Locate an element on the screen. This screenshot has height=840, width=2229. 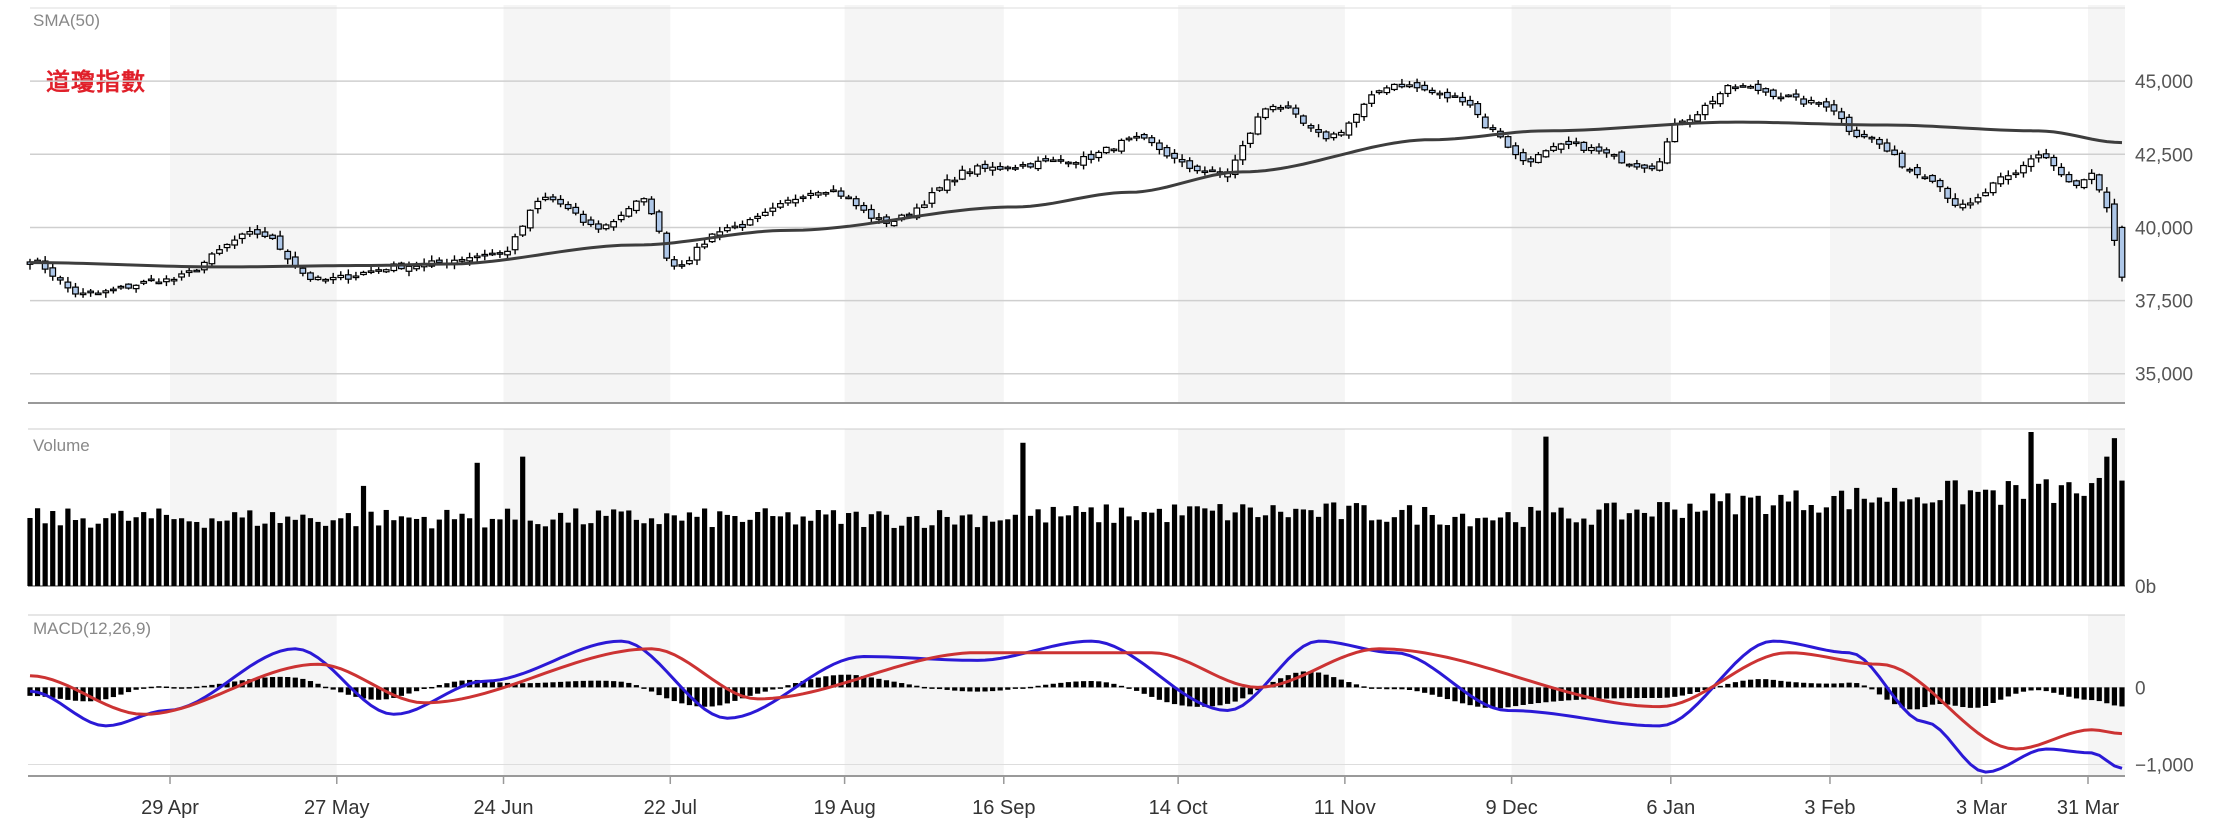
x-tick-label: 24 Jun is located at coordinates (503, 808).